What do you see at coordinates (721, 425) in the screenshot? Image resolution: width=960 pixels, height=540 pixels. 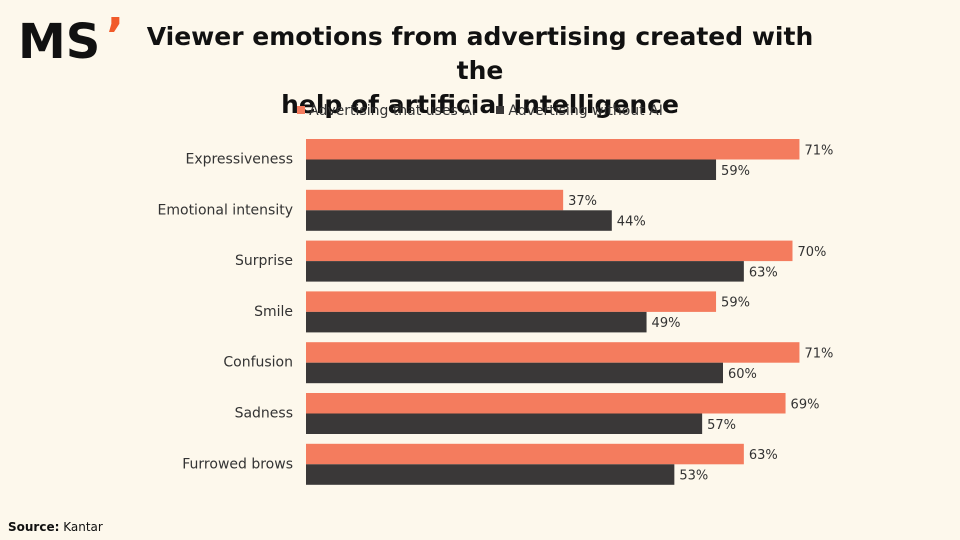 I see `data-label-without-ai: 57%` at bounding box center [721, 425].